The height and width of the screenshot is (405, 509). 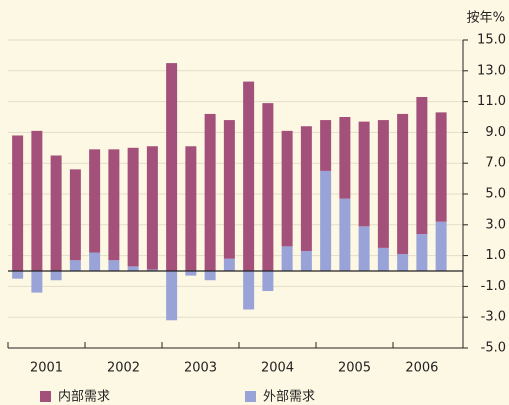 I want to click on y-tick-label: -1.0, so click(x=493, y=286).